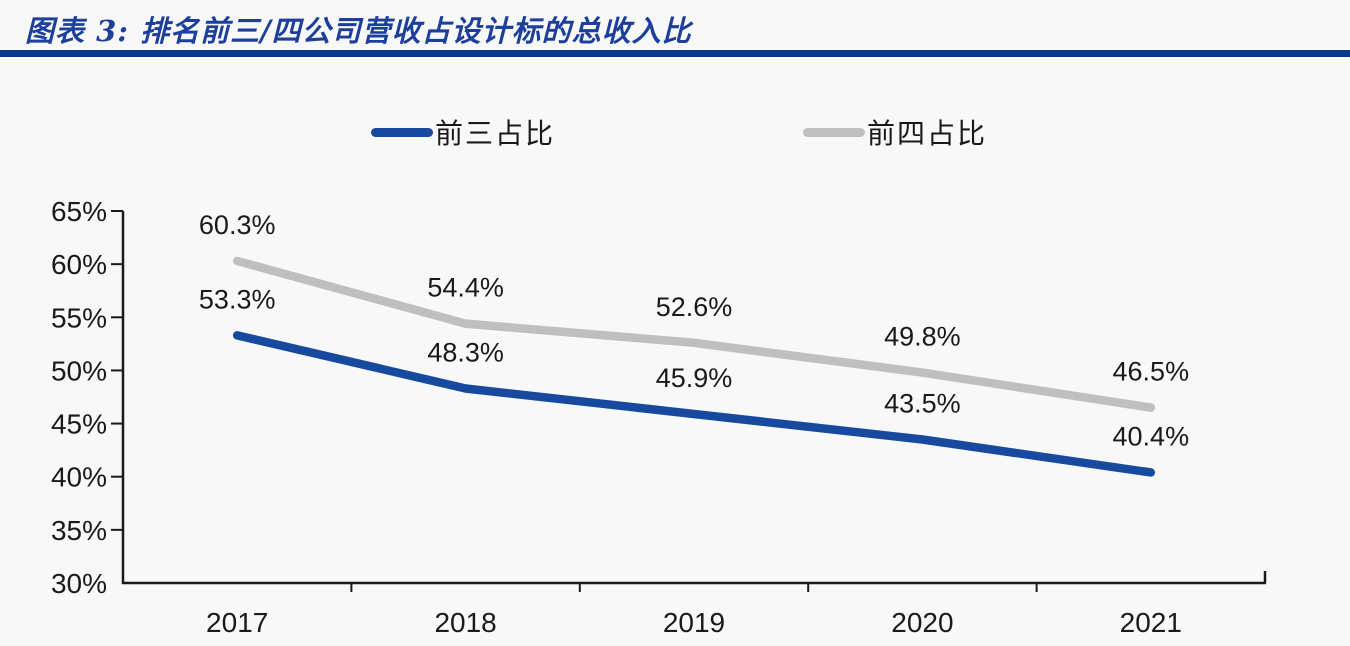  What do you see at coordinates (675, 53) in the screenshot?
I see `title-accent-rule` at bounding box center [675, 53].